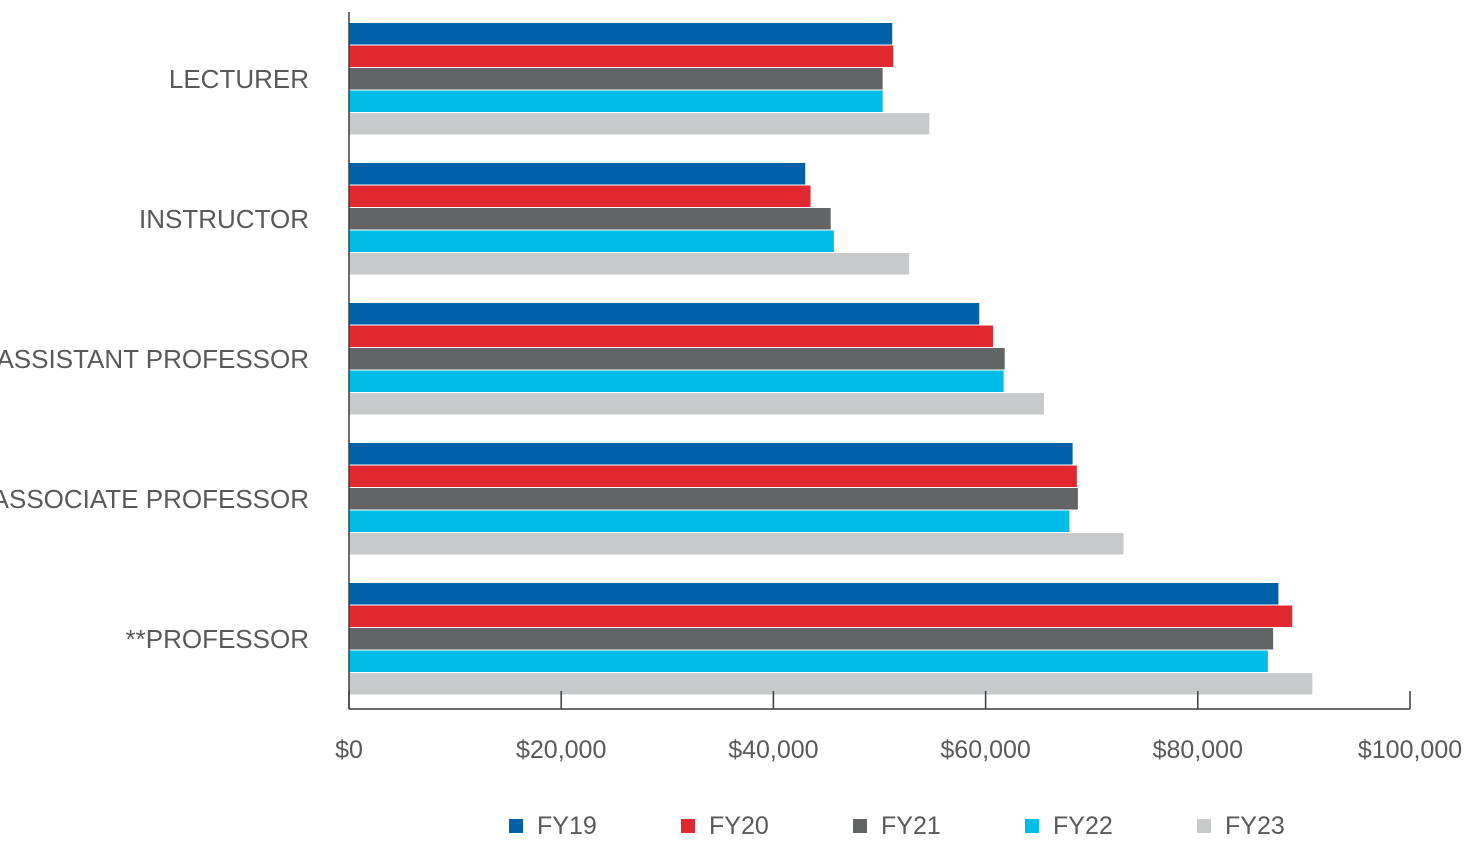 The width and height of the screenshot is (1478, 847). What do you see at coordinates (1410, 750) in the screenshot?
I see `x-tick-label-100000: $100,000` at bounding box center [1410, 750].